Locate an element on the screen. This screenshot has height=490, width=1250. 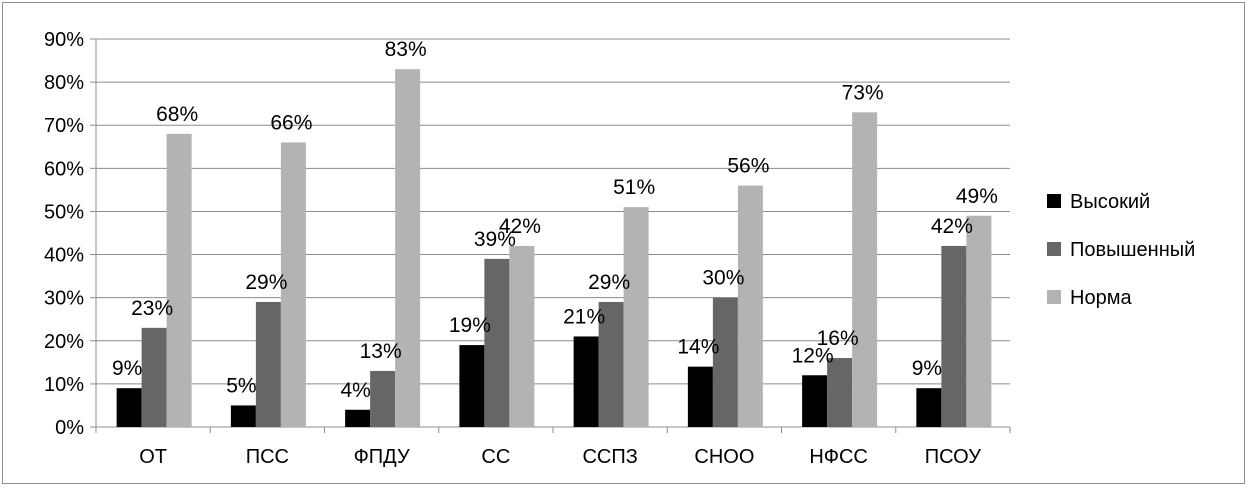
data-label: 16% is located at coordinates (838, 338).